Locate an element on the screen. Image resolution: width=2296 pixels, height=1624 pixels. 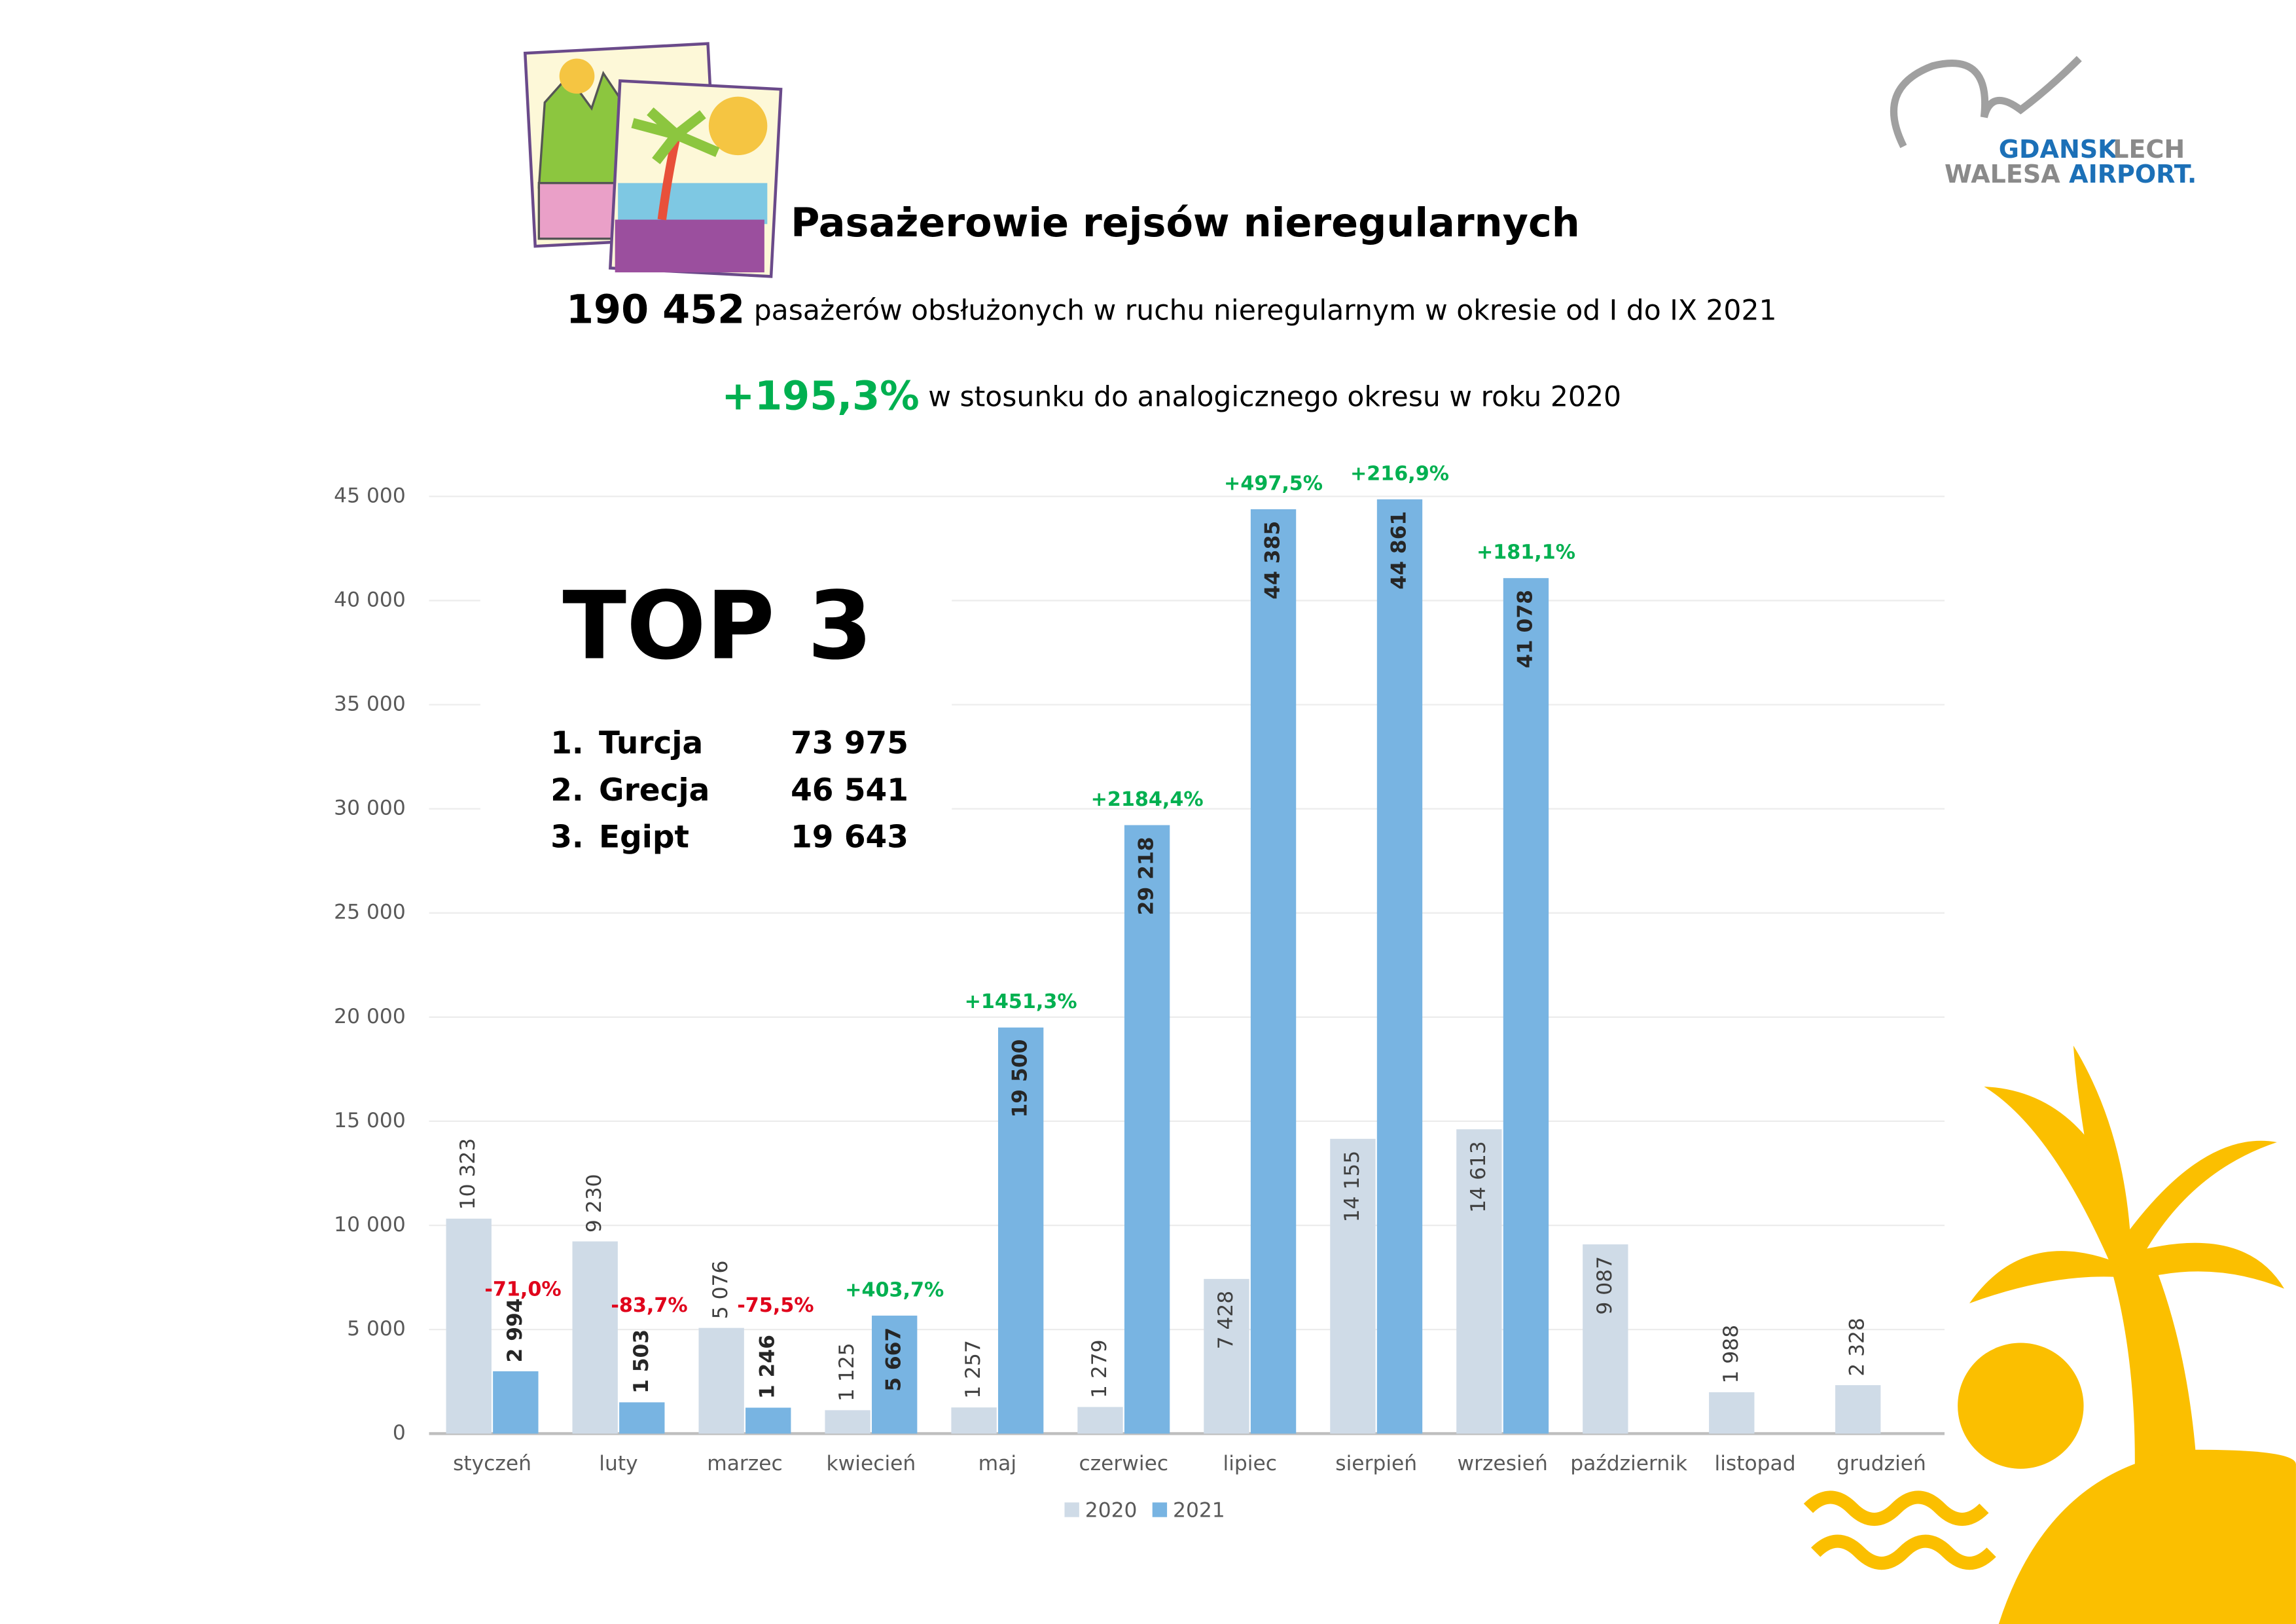
x-tick-label: marzec is located at coordinates (745, 1463).